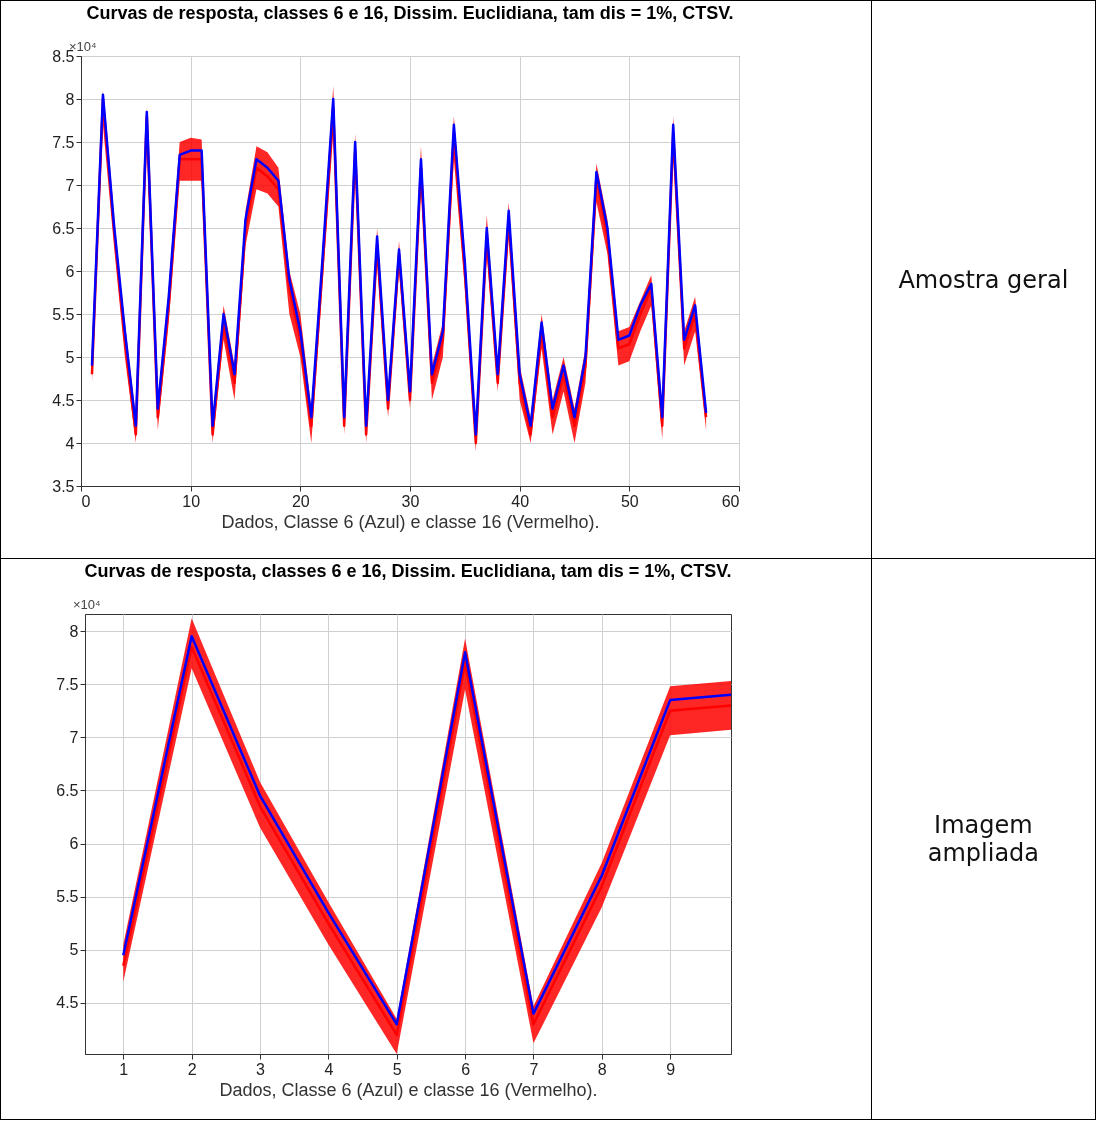 The width and height of the screenshot is (1096, 1148). I want to click on x-tick-label: 40, so click(520, 501).